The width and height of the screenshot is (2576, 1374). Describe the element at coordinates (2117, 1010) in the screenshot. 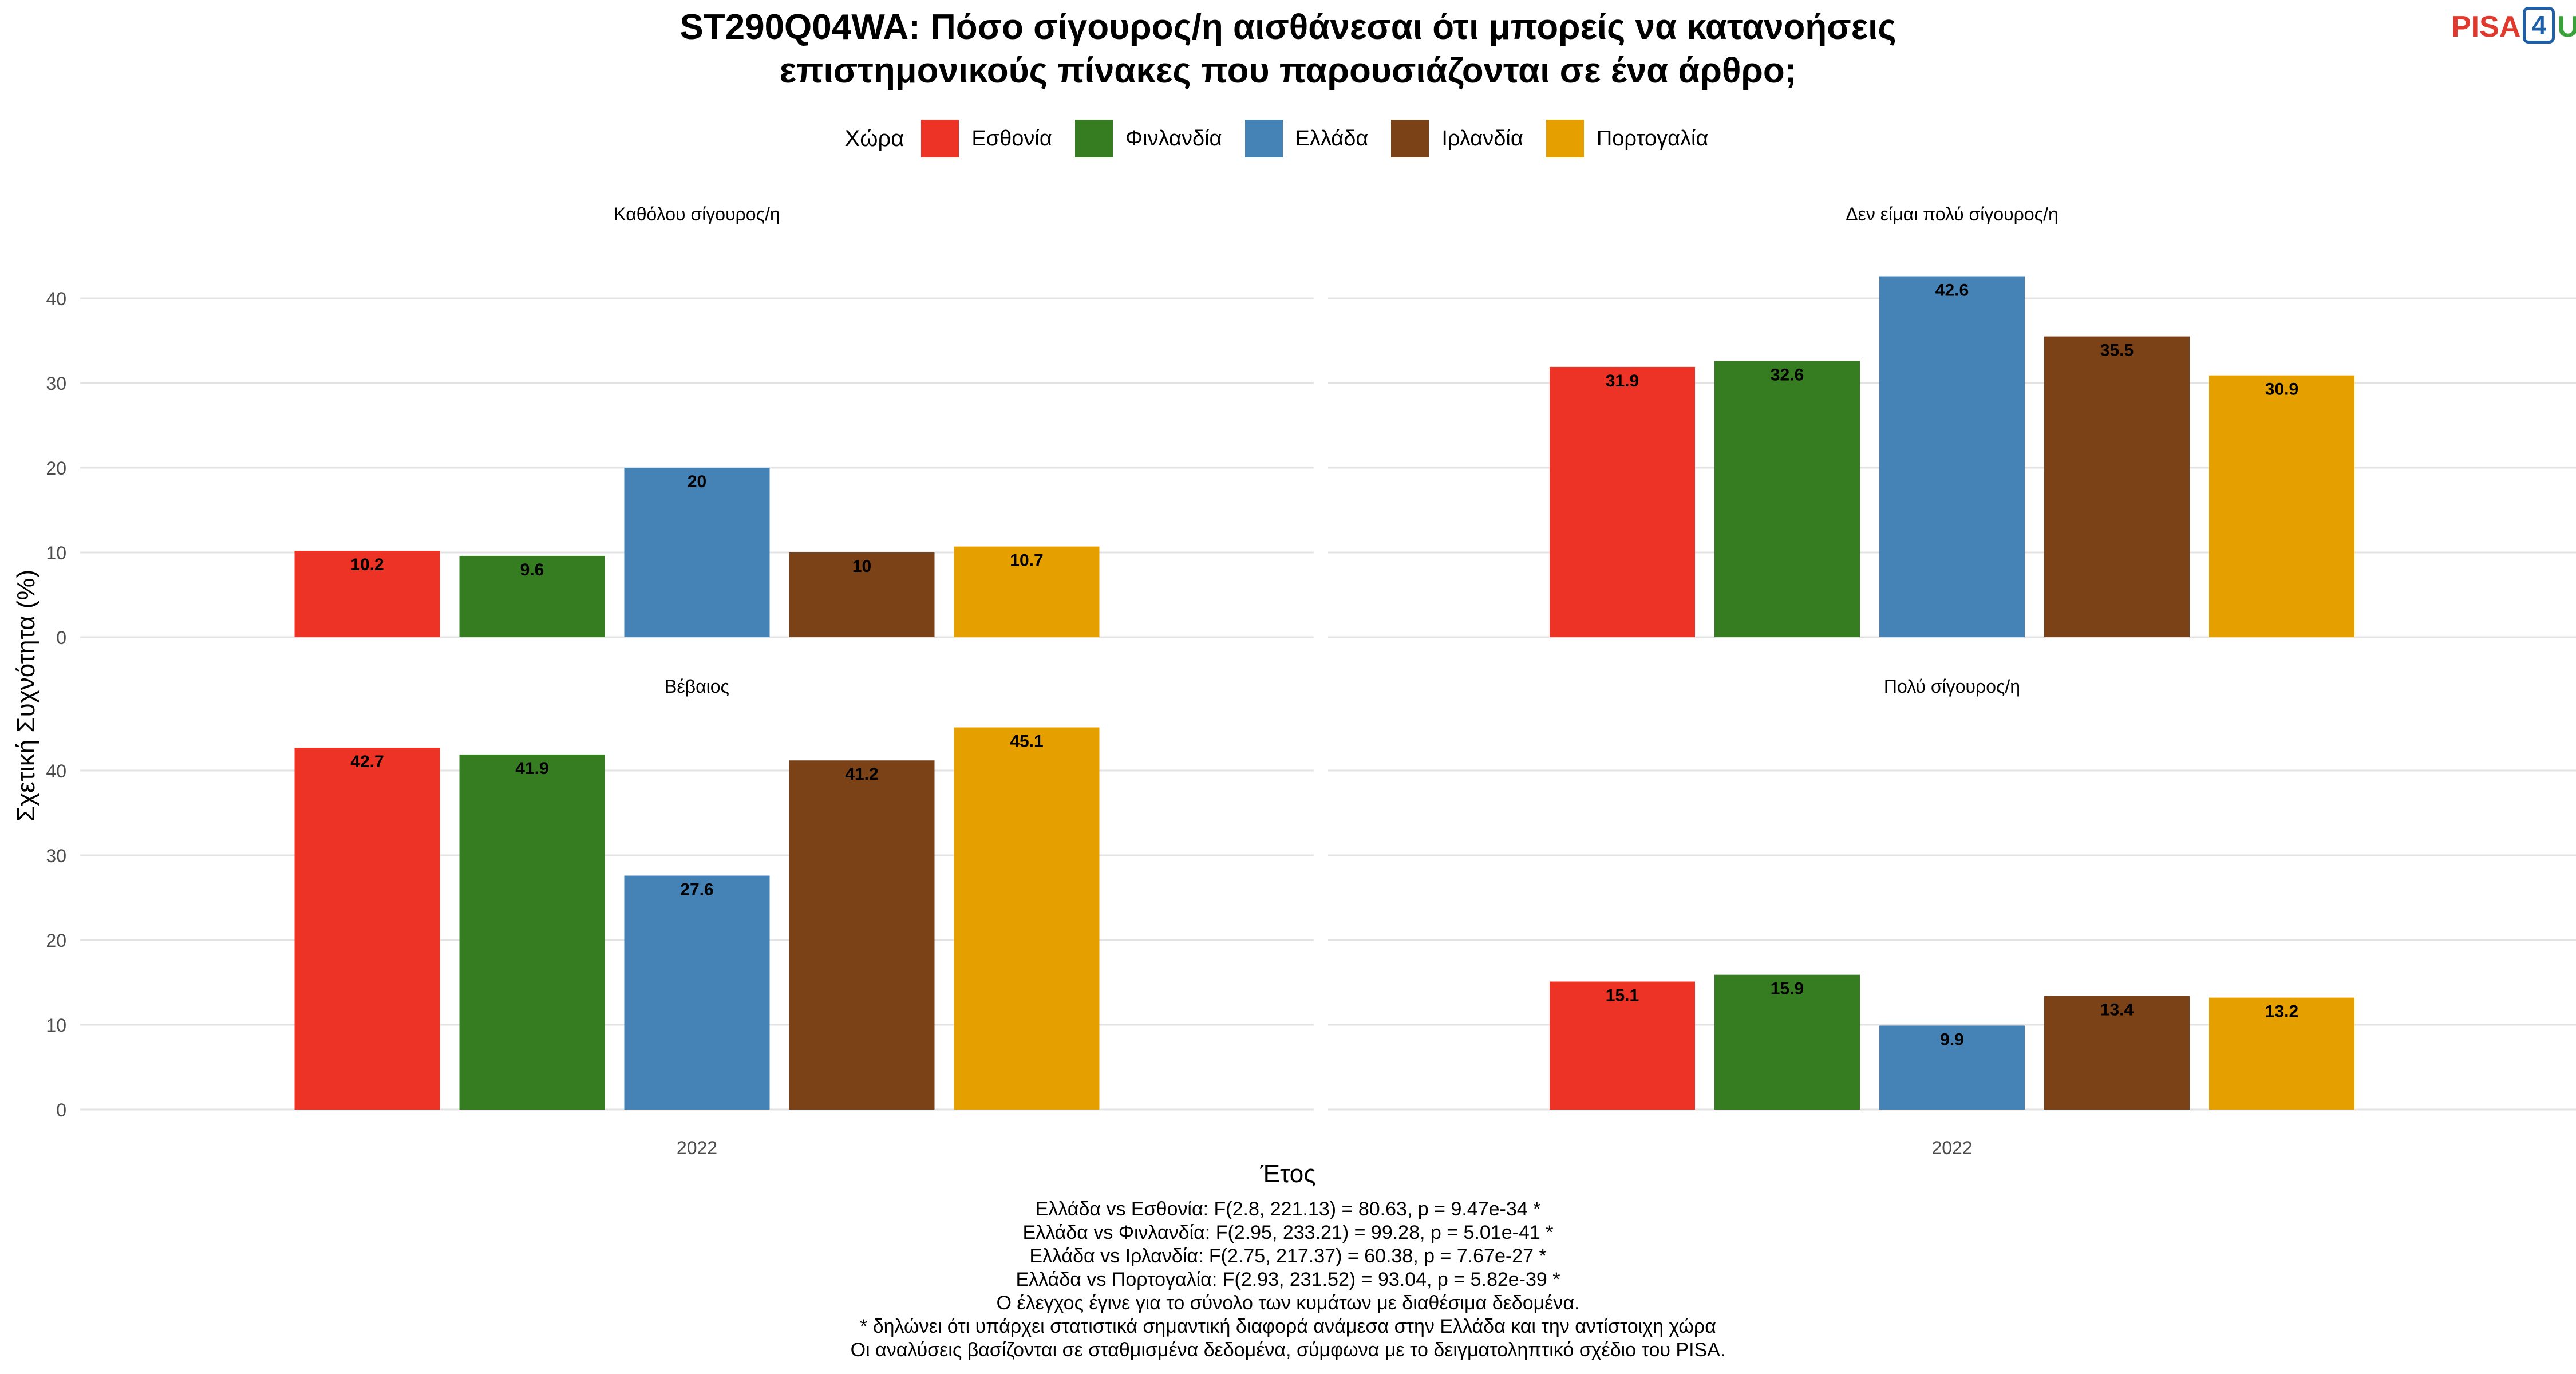

I see `data-label-ireland: 13.4` at that location.